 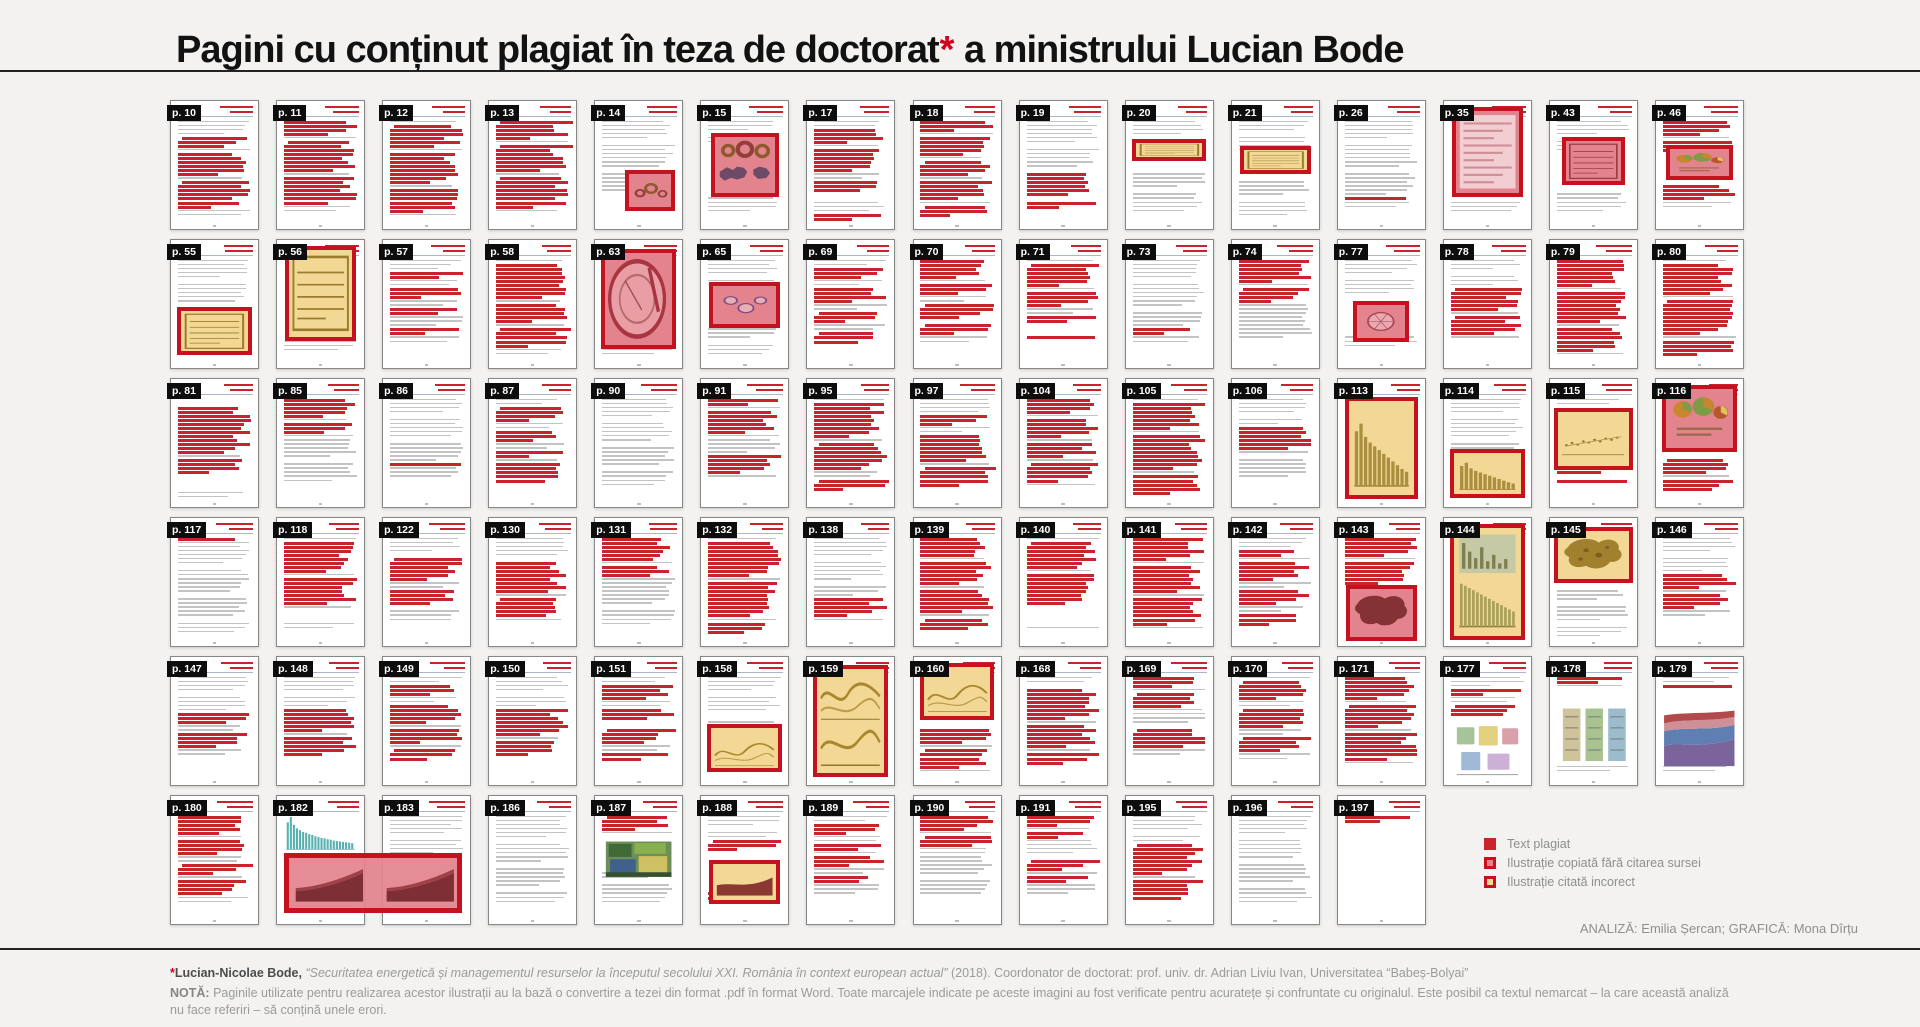 I want to click on page-thumbnail-160: p. 160, so click(x=955, y=721).